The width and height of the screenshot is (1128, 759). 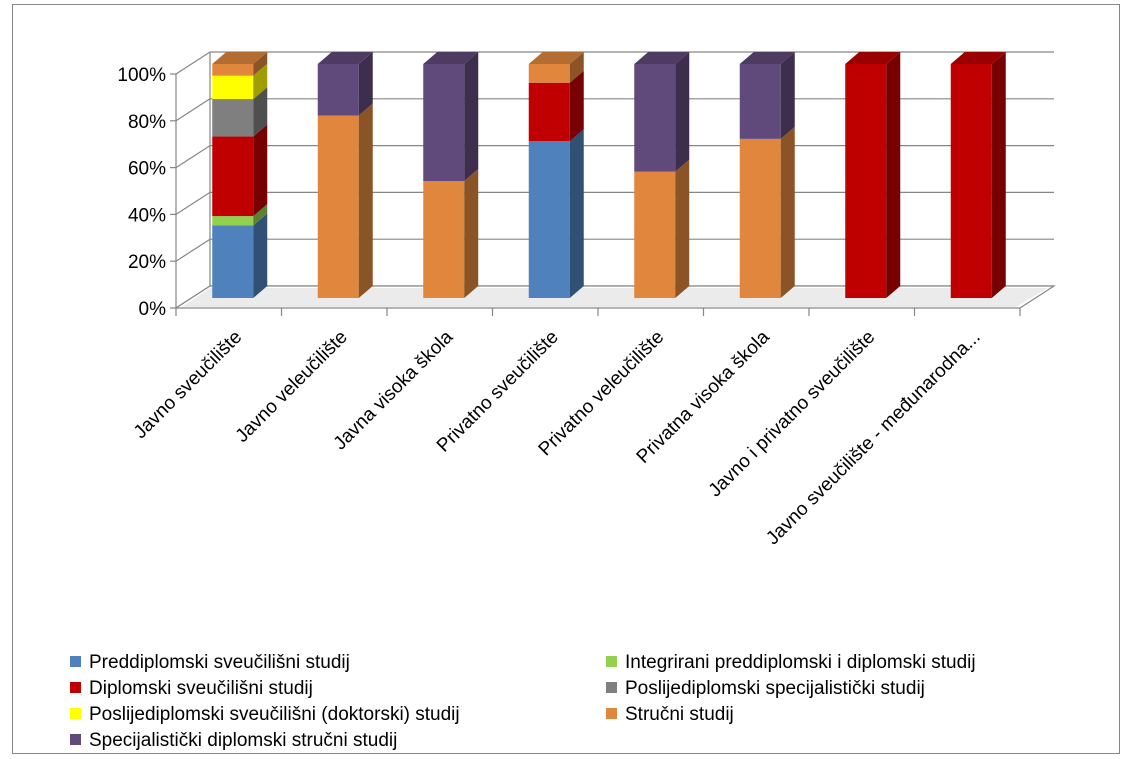 What do you see at coordinates (153, 309) in the screenshot?
I see `y-tick-label: 0%` at bounding box center [153, 309].